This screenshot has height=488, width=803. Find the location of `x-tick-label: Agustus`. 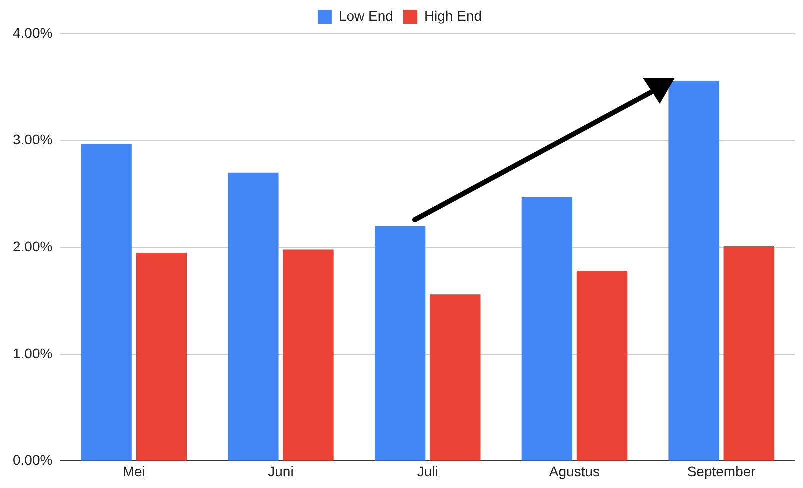

x-tick-label: Agustus is located at coordinates (574, 471).